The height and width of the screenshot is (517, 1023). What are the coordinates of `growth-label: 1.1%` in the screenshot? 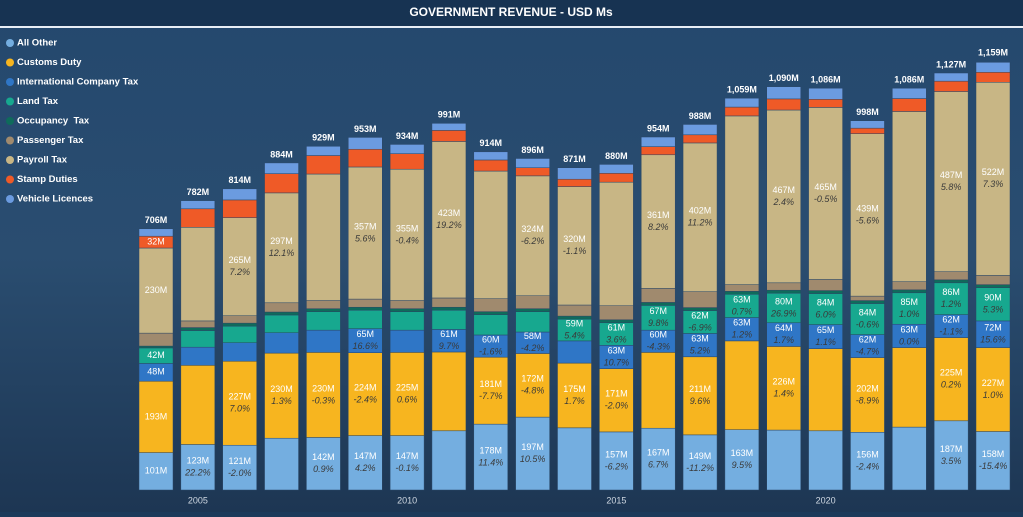 It's located at (825, 342).